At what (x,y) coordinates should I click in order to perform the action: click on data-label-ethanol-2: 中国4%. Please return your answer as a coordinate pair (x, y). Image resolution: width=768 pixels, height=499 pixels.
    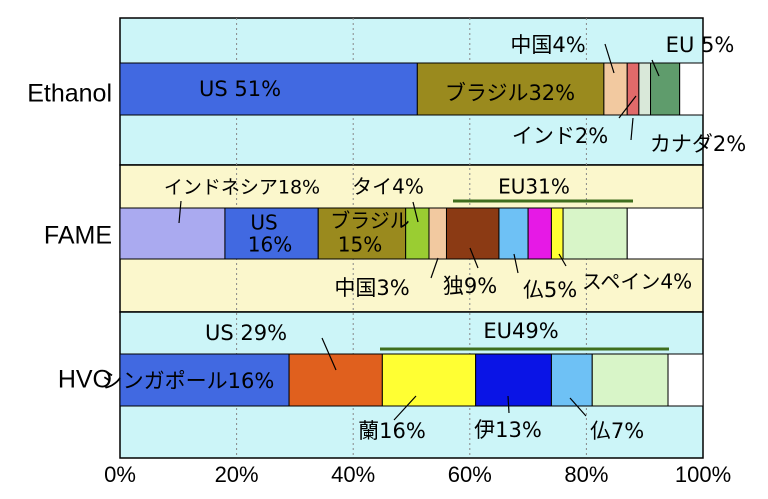
    Looking at the image, I should click on (547, 45).